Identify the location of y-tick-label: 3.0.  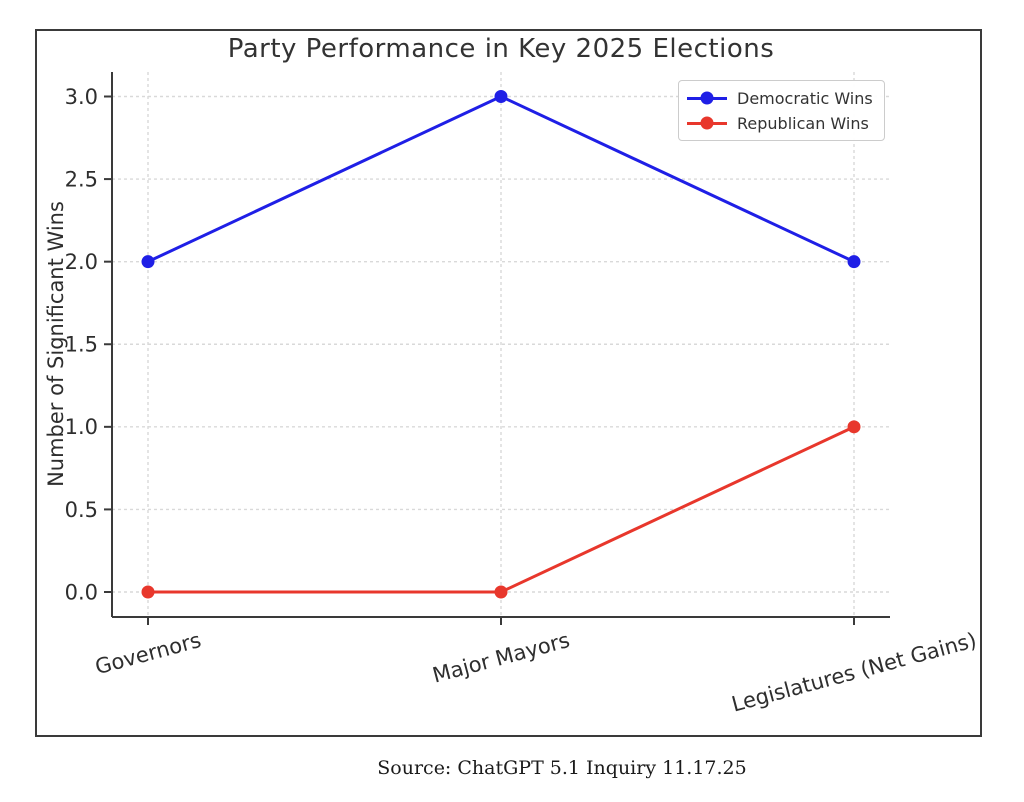
(81, 97).